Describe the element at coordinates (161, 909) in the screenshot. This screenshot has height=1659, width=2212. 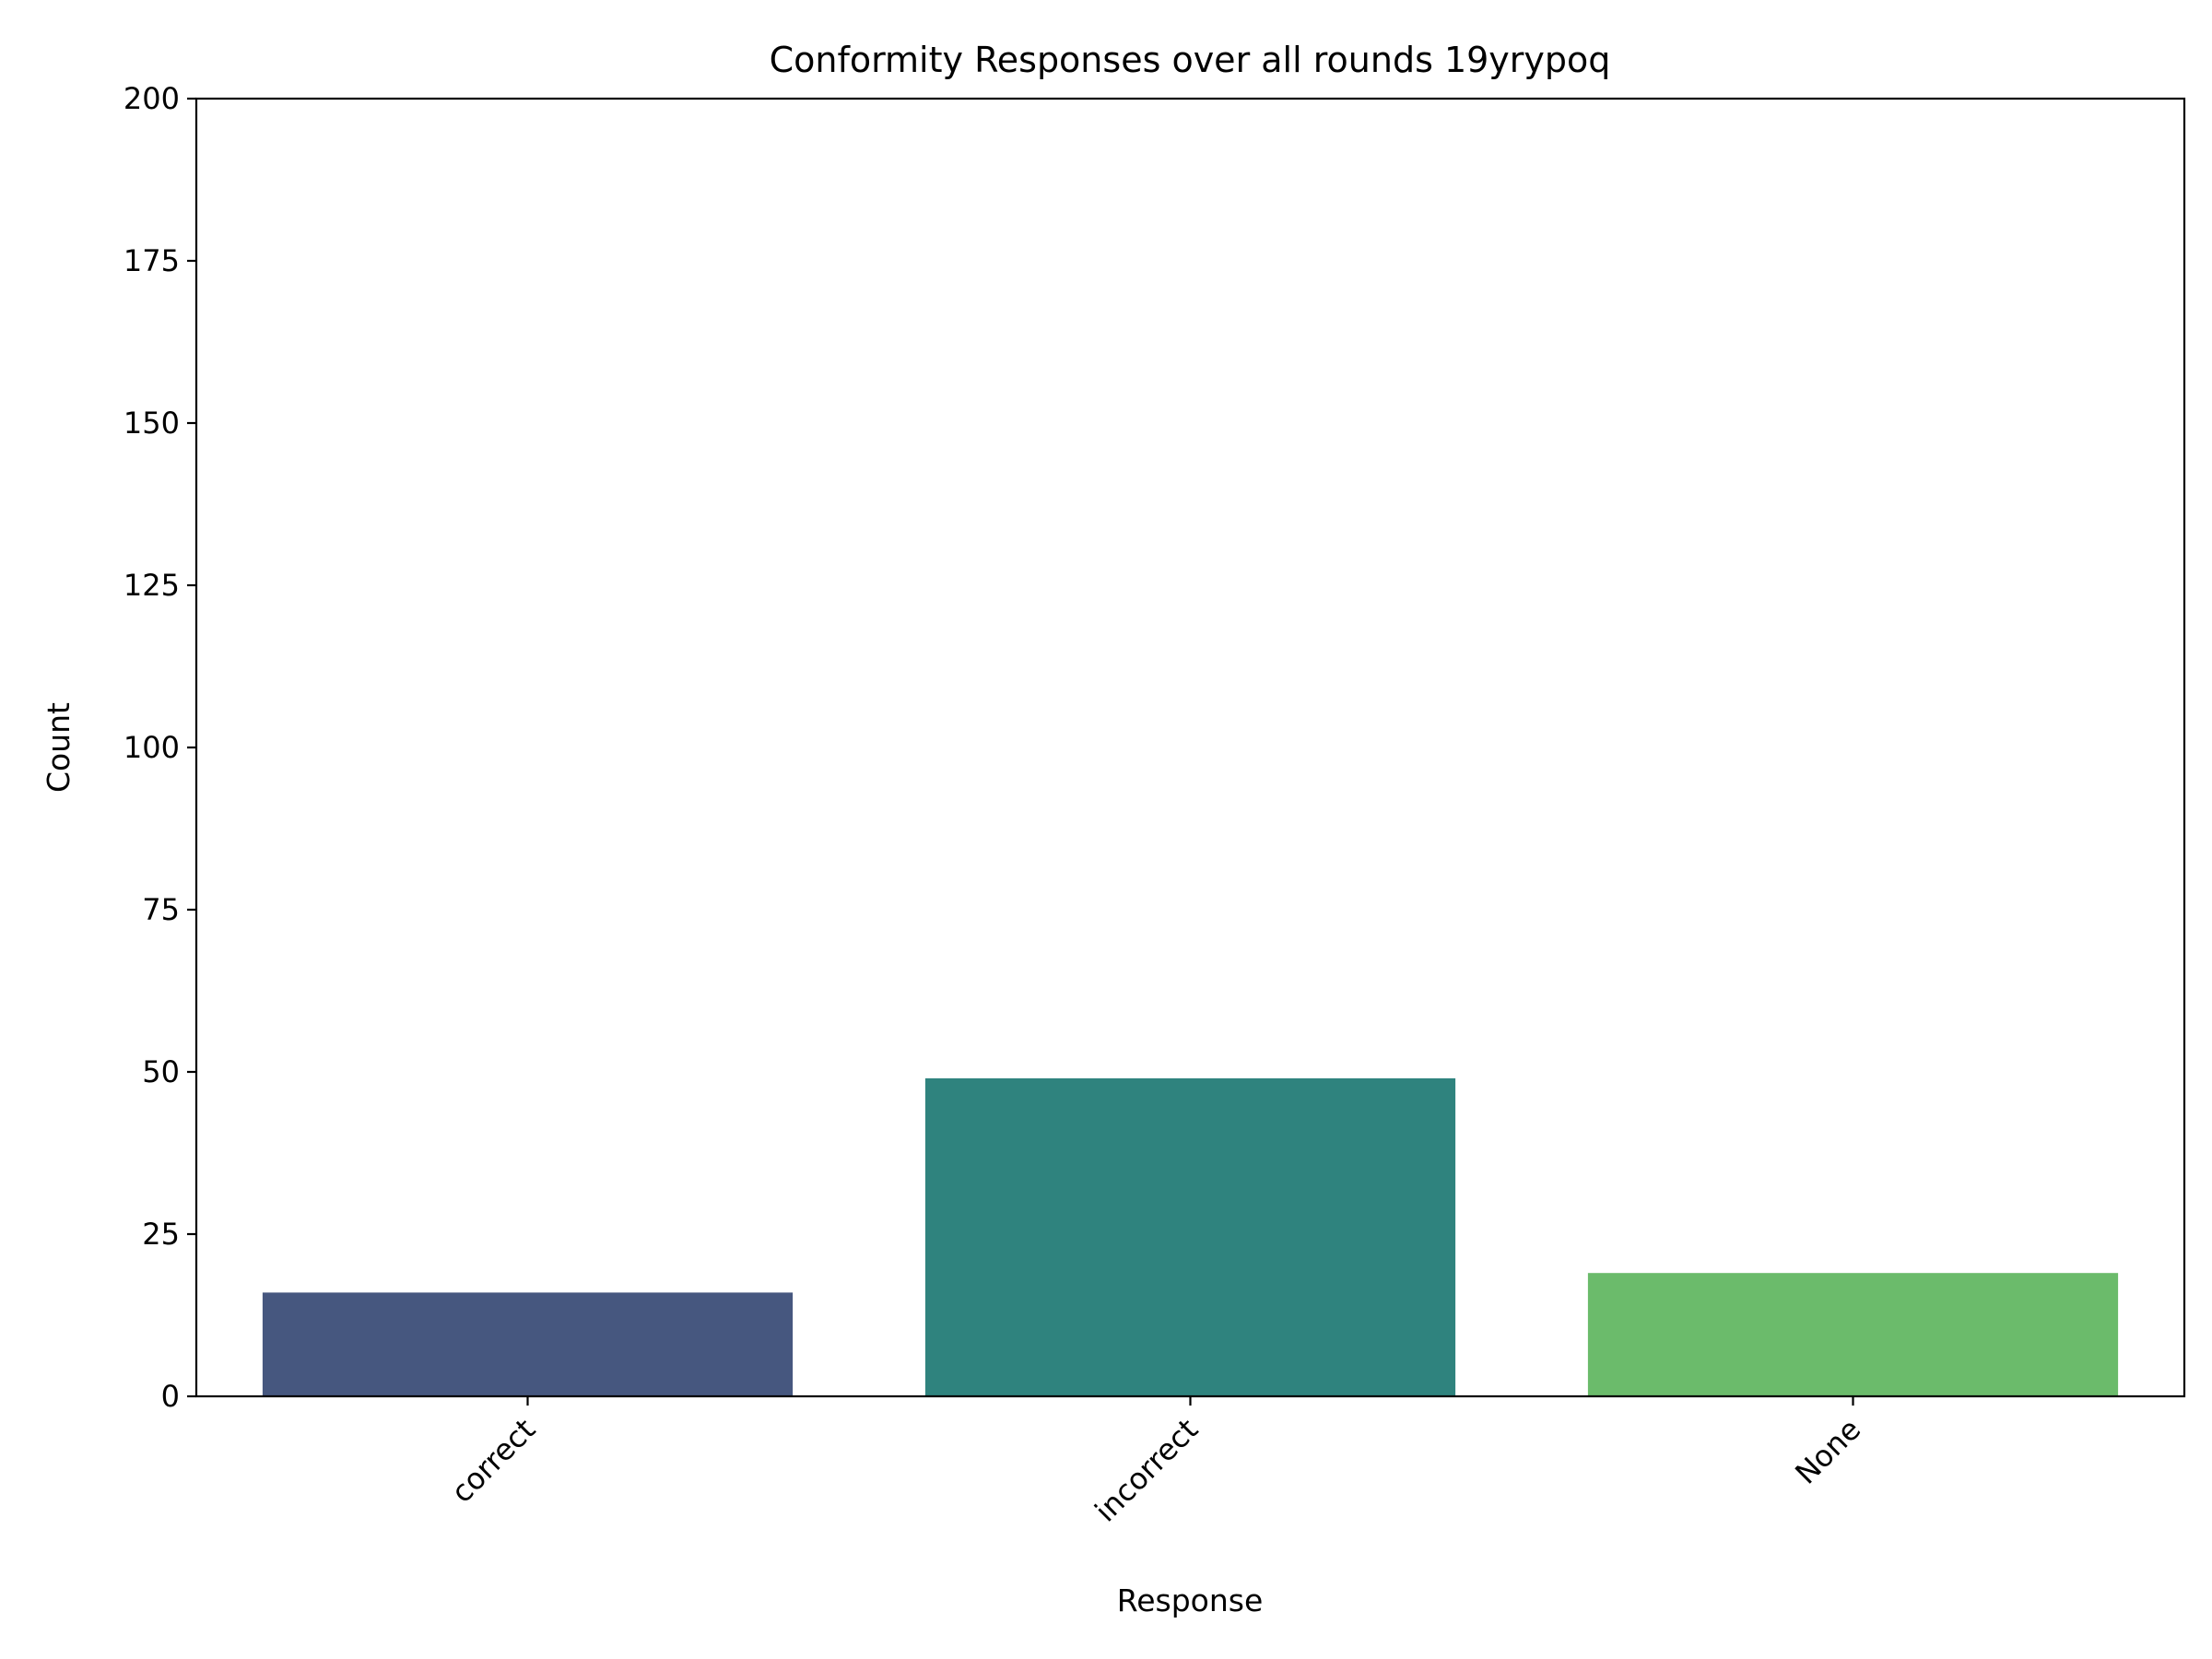
I see `y-tick-label: 75` at that location.